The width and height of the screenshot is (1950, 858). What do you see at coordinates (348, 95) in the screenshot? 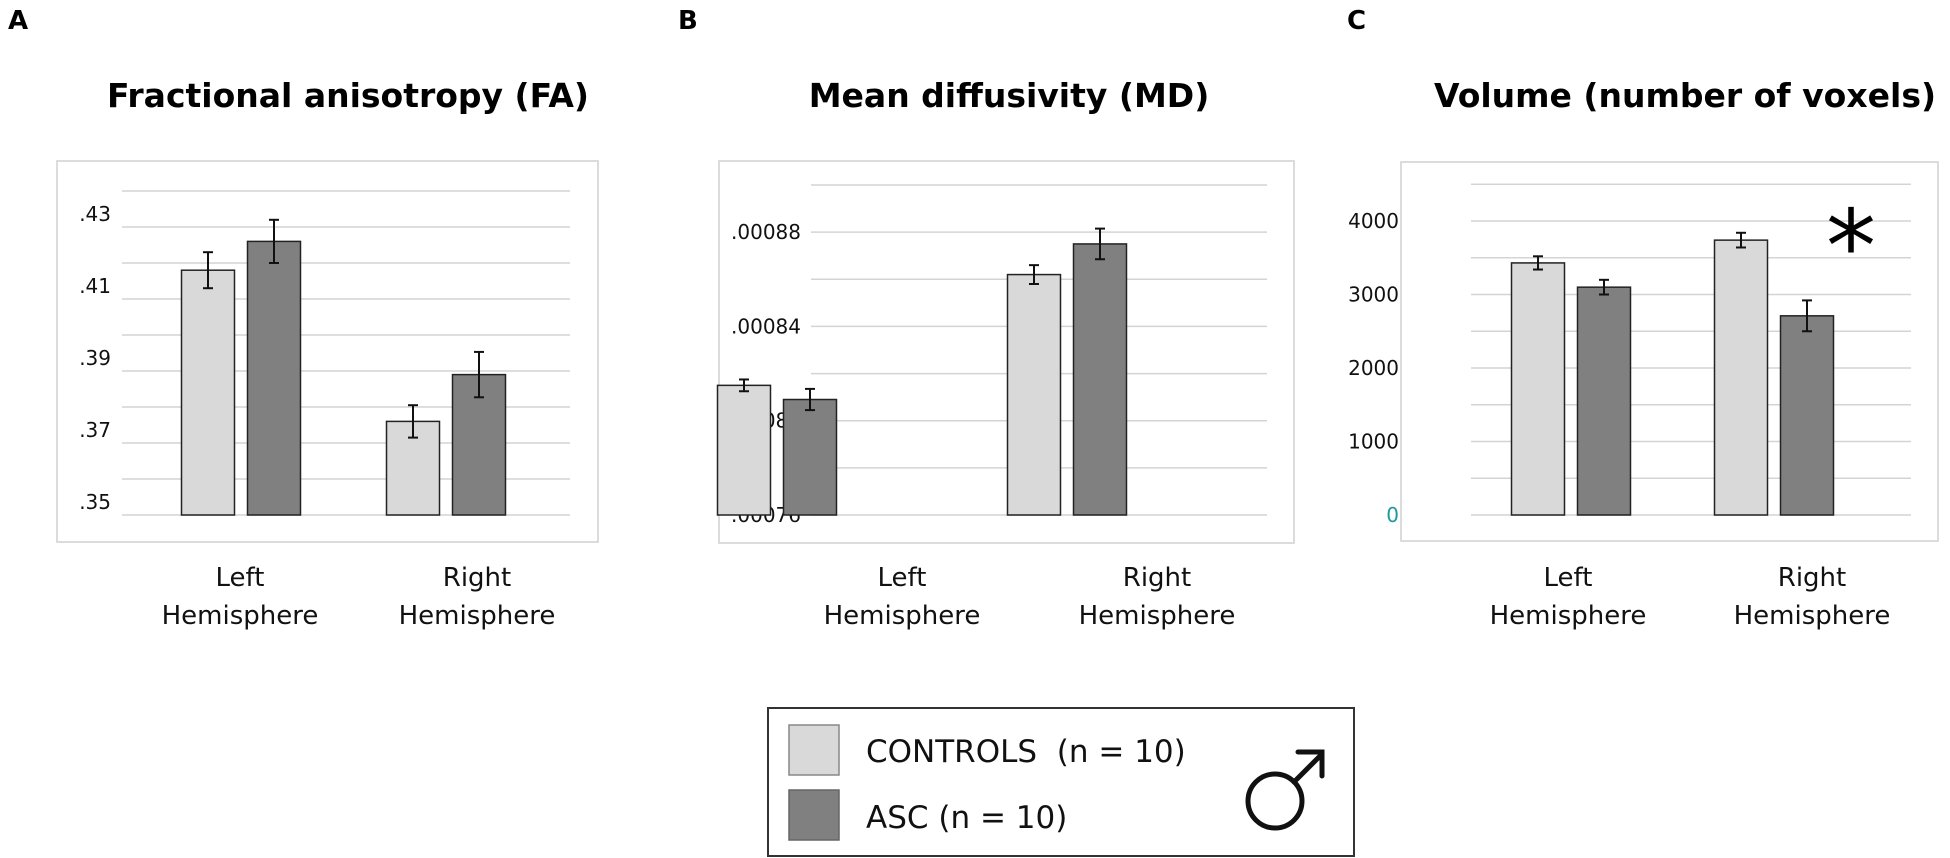
I see `chart-title: Fractional anisotropy (FA)` at bounding box center [348, 95].